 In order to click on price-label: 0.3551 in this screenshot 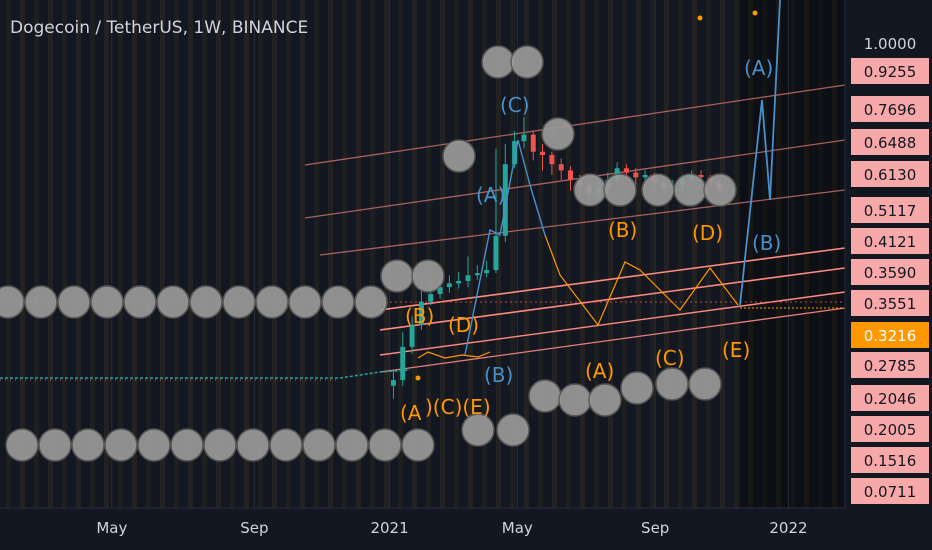, I will do `click(890, 304)`.